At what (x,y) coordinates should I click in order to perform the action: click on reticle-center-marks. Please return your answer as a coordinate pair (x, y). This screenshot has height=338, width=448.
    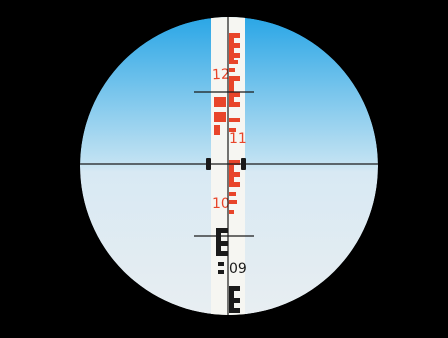
    Looking at the image, I should click on (226, 164).